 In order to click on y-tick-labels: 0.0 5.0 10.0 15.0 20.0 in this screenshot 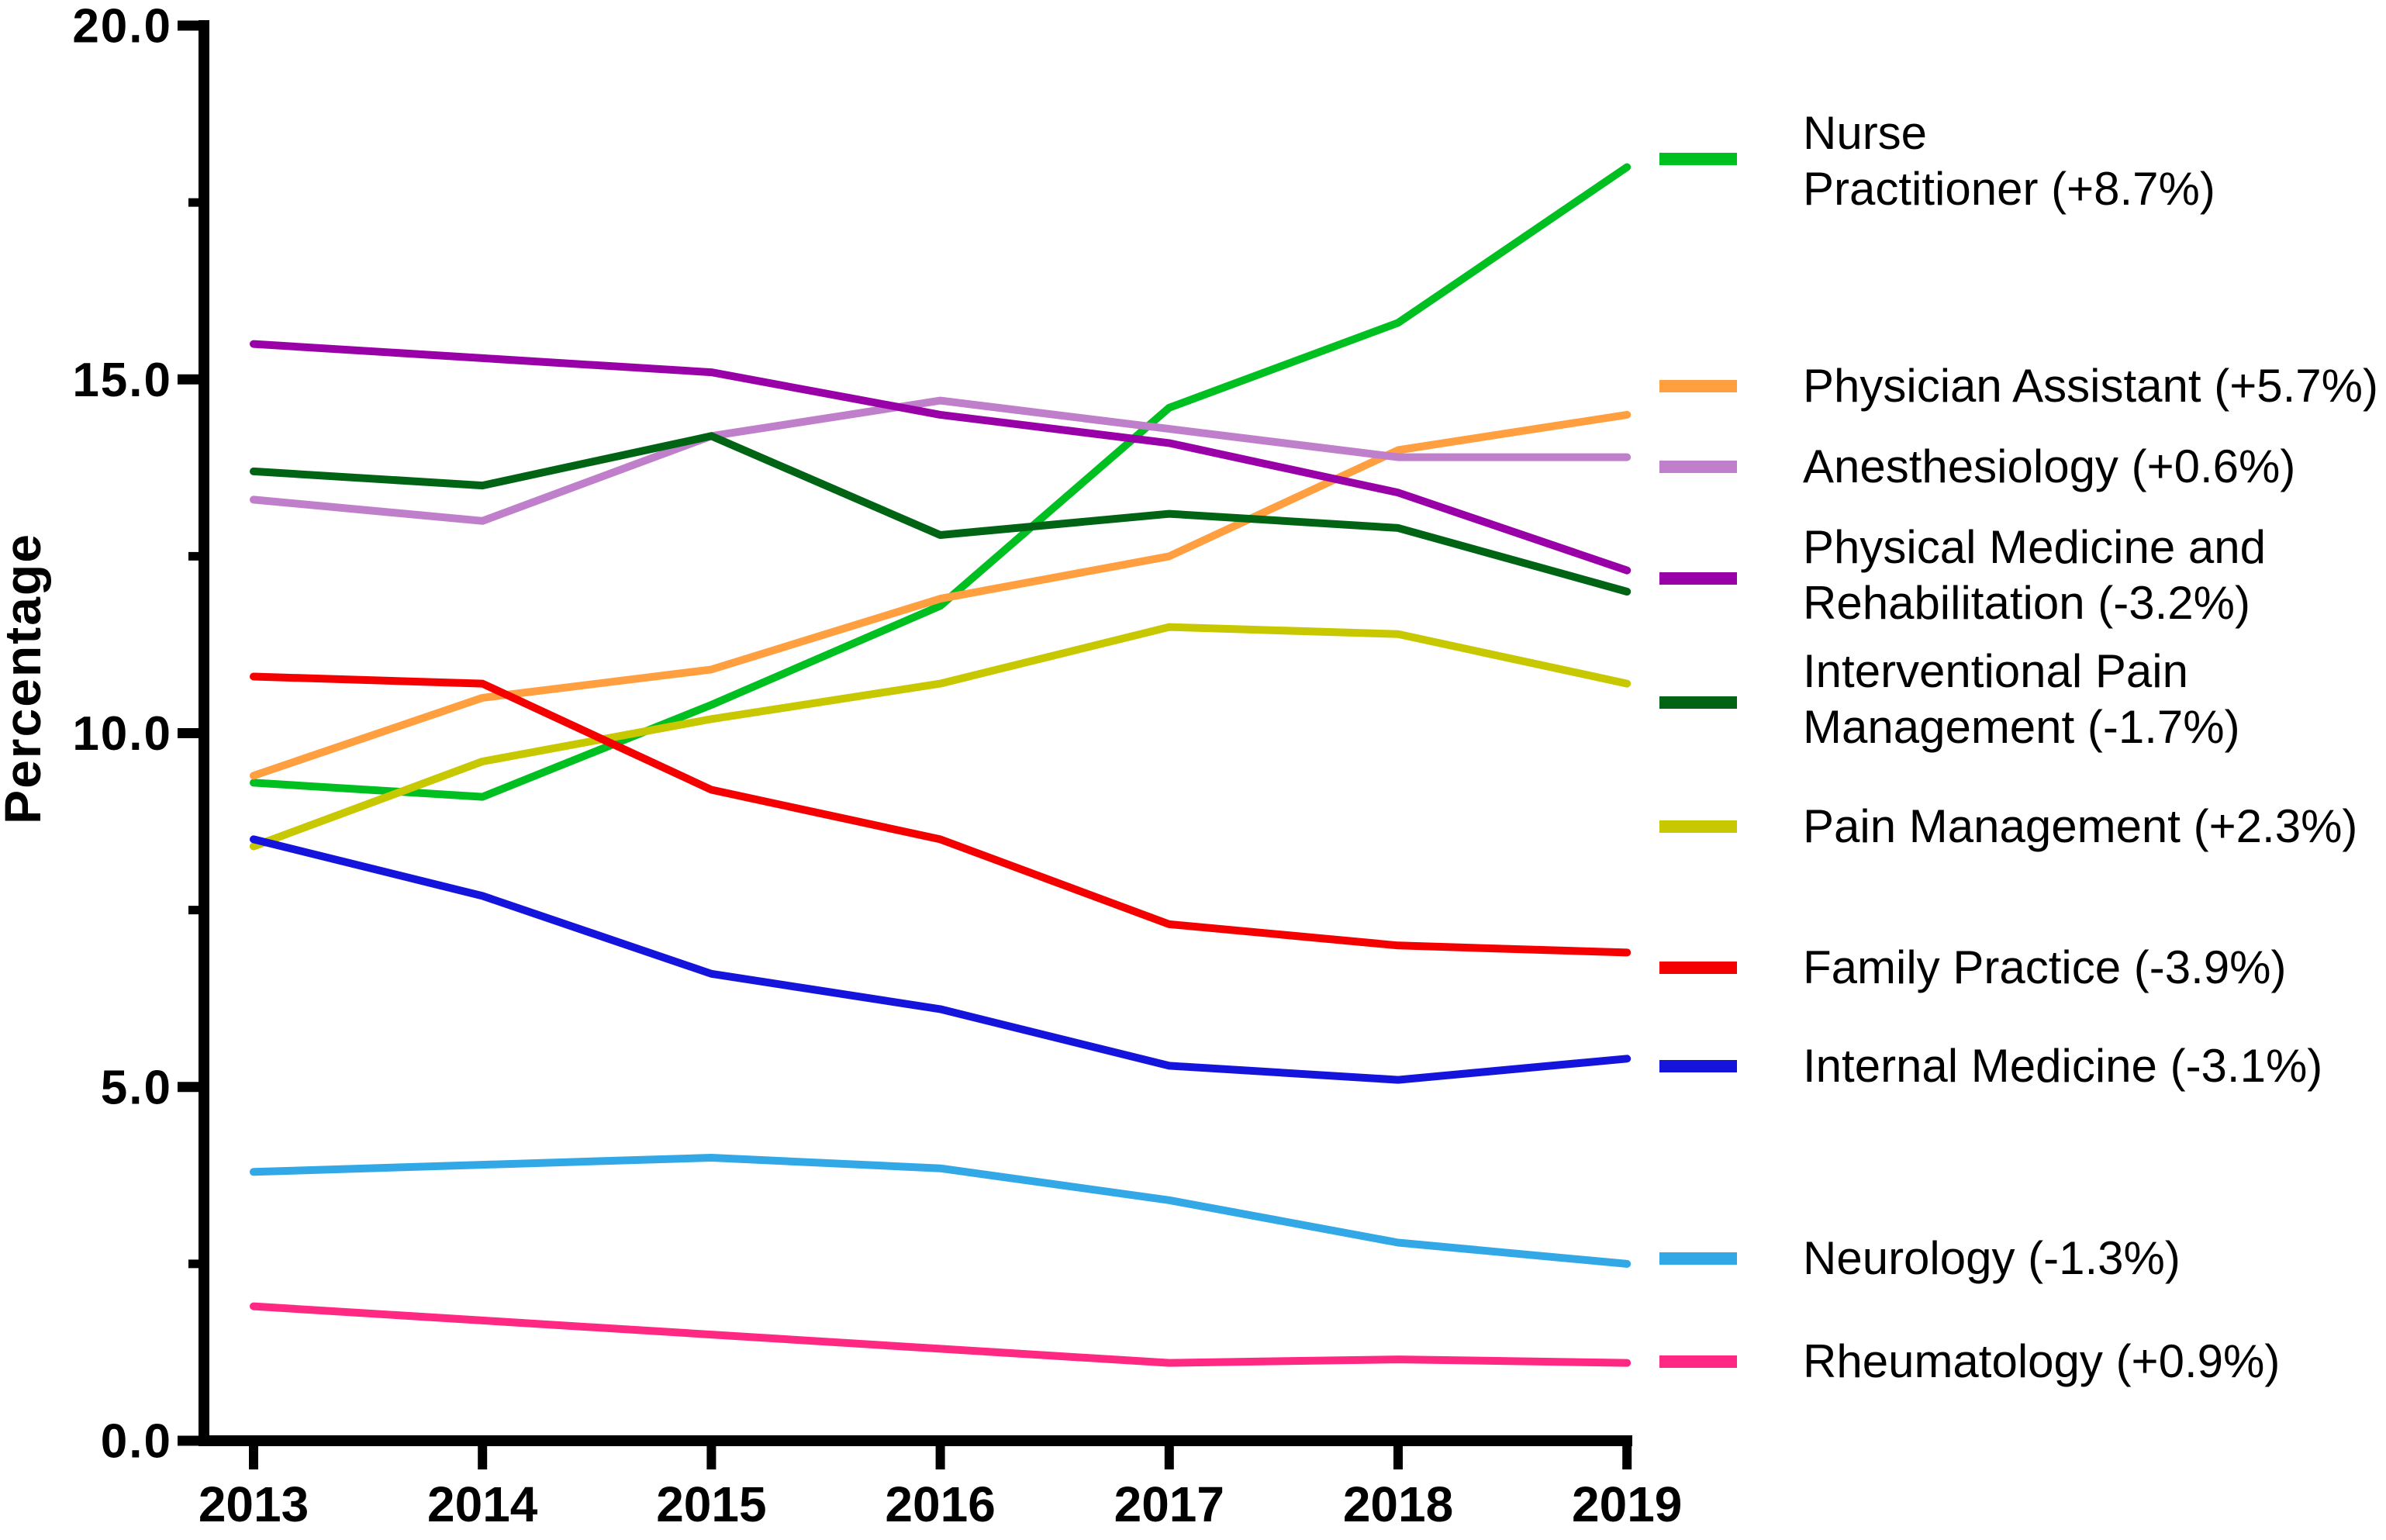, I will do `click(122, 734)`.